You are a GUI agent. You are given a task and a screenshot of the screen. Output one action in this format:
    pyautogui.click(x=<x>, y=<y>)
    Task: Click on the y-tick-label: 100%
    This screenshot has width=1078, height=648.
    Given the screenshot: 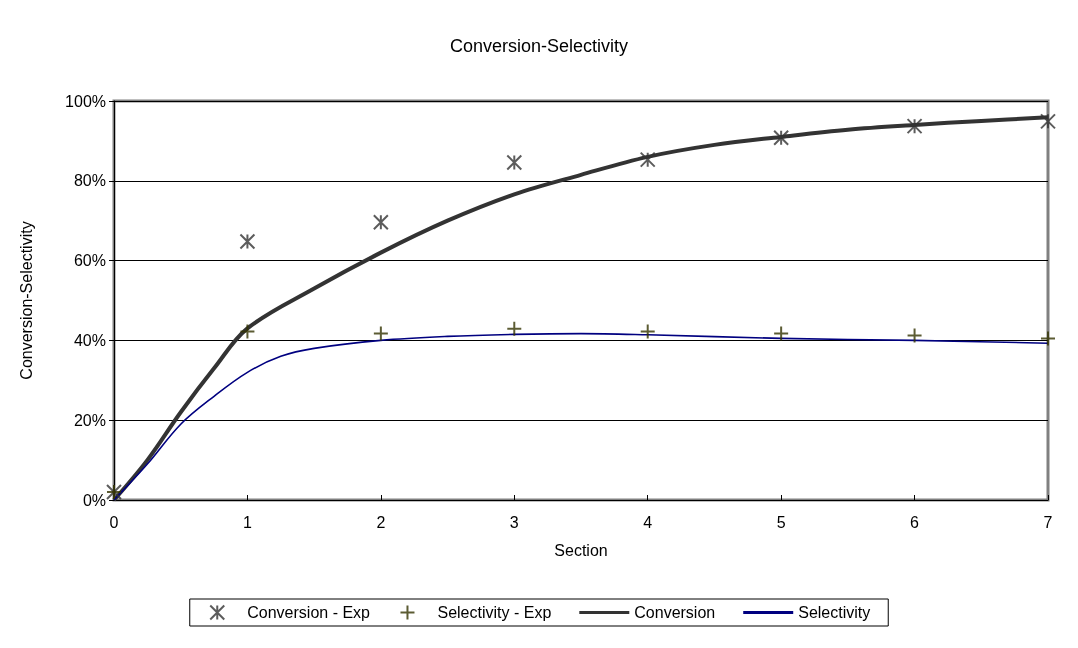 What is the action you would take?
    pyautogui.click(x=85, y=101)
    